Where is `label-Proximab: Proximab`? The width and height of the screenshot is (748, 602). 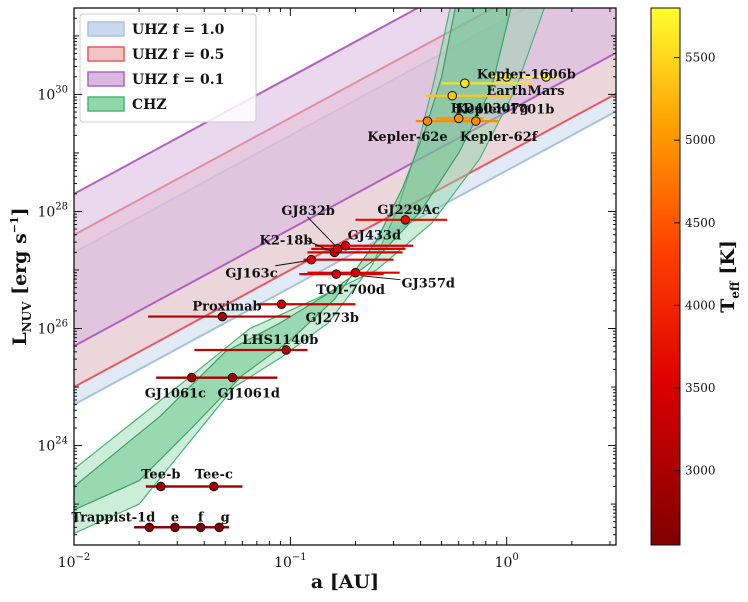 label-Proximab: Proximab is located at coordinates (226, 307).